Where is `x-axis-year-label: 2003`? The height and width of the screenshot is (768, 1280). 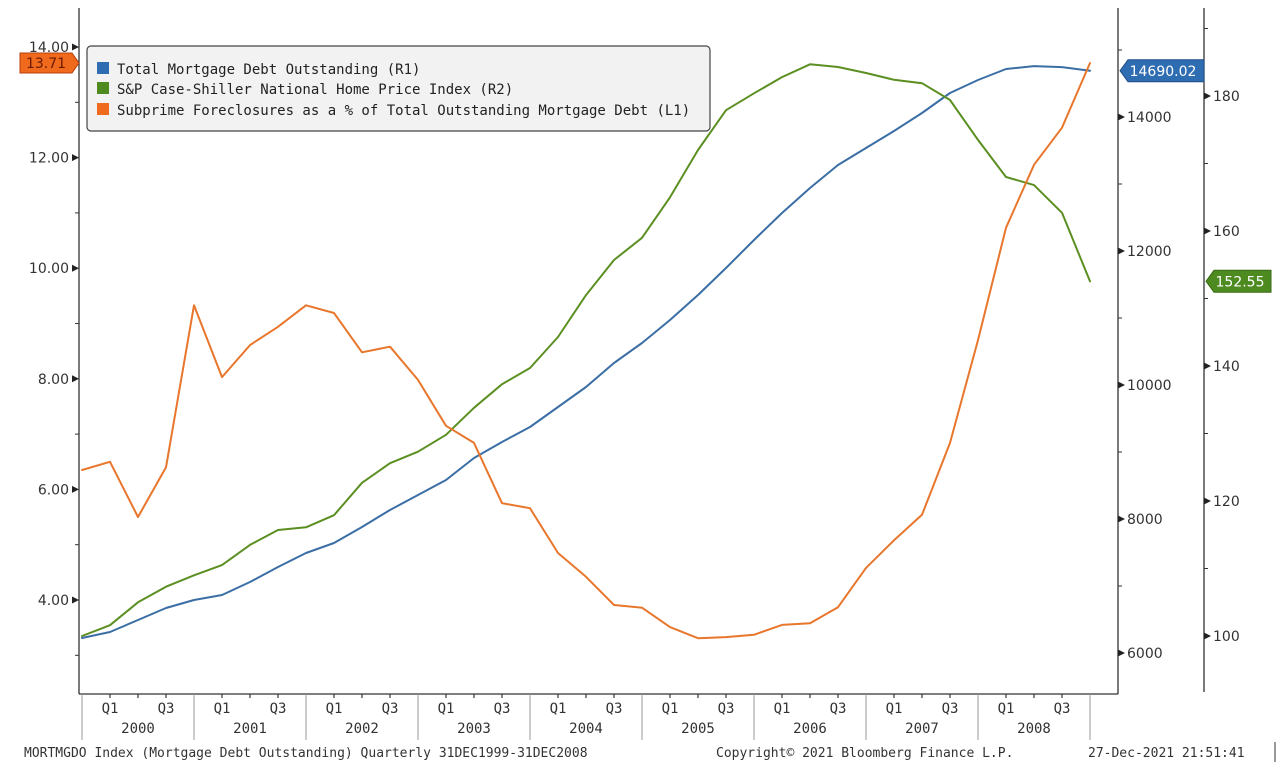 x-axis-year-label: 2003 is located at coordinates (474, 729).